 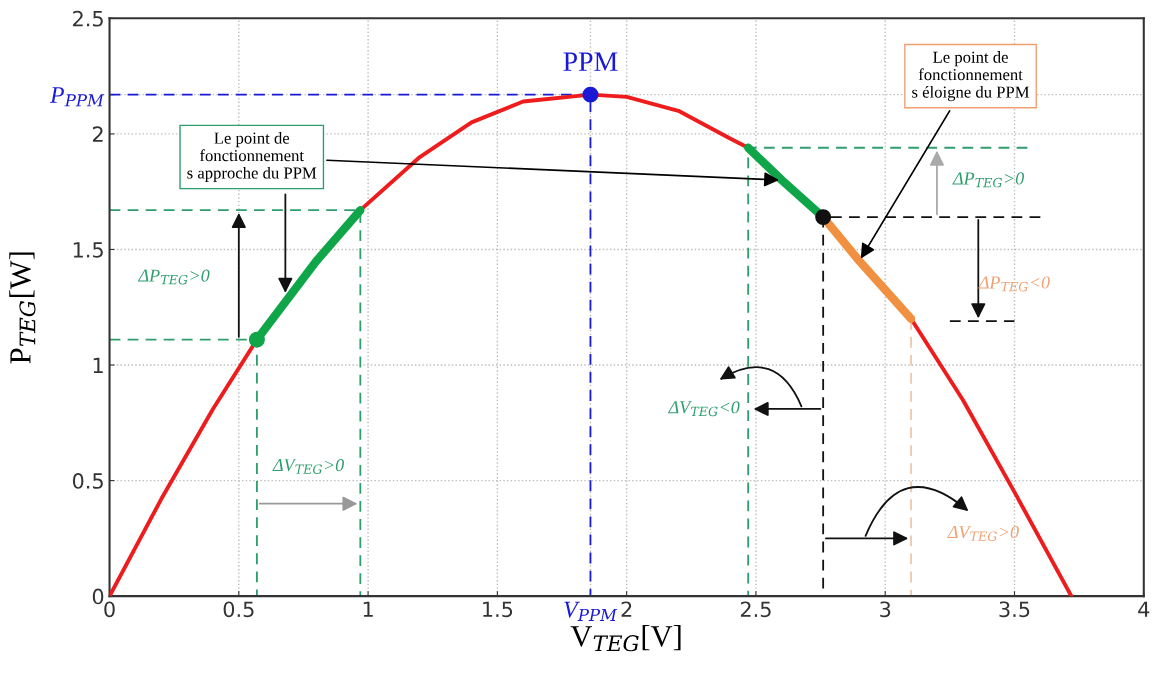 What do you see at coordinates (22, 308) in the screenshot?
I see `y-axis-title: P$_{TEG}$[W]` at bounding box center [22, 308].